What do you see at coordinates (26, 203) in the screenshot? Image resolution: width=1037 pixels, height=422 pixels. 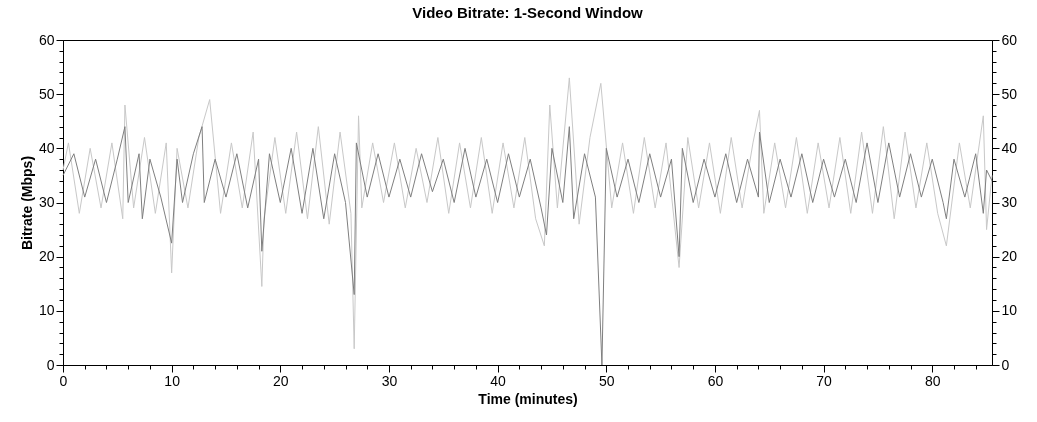 I see `y-axis-title: Bitrate (Mbps)` at bounding box center [26, 203].